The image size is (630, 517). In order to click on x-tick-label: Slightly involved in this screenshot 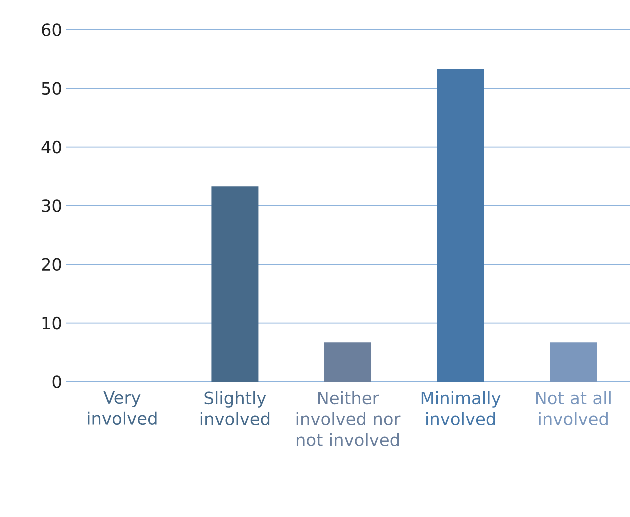, I will do `click(235, 409)`.